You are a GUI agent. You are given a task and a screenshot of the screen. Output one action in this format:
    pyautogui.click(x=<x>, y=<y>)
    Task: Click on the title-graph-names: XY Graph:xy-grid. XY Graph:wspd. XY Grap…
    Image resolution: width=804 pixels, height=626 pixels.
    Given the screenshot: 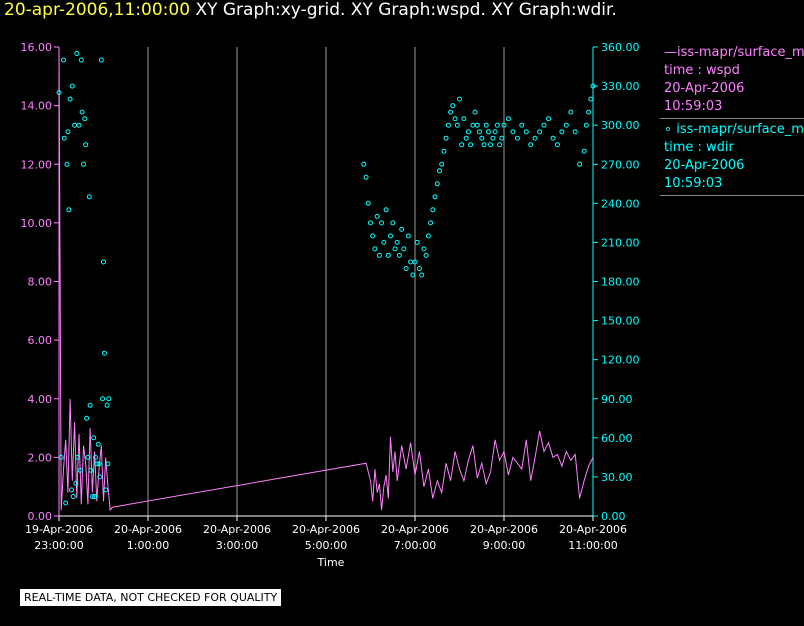 What is the action you would take?
    pyautogui.click(x=406, y=10)
    